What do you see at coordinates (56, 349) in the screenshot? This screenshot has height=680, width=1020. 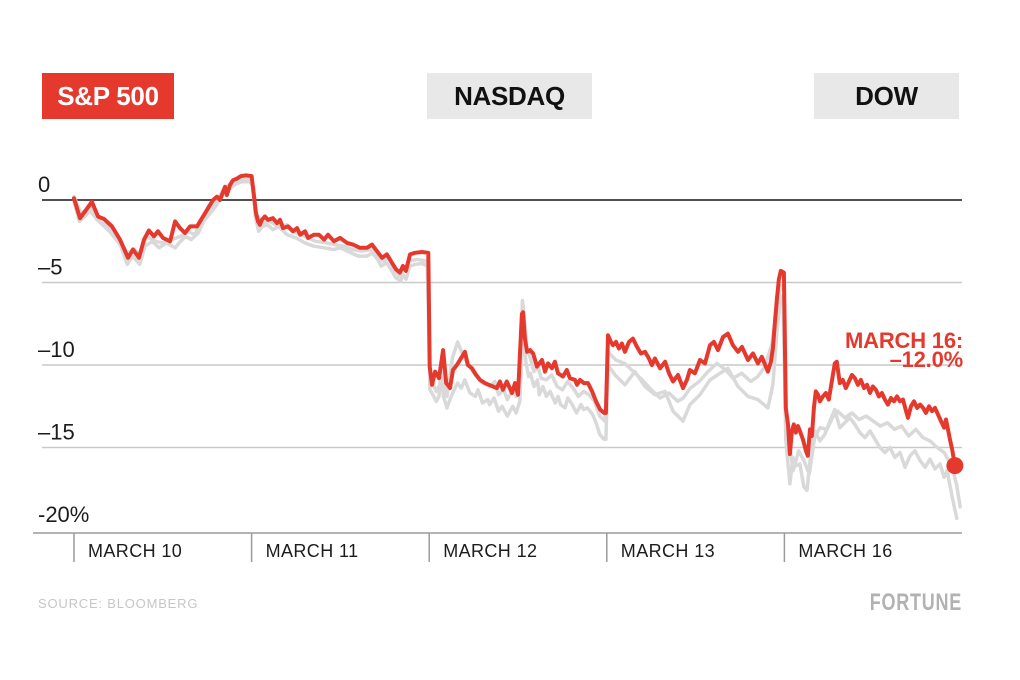 I see `y-tick-label: –10` at bounding box center [56, 349].